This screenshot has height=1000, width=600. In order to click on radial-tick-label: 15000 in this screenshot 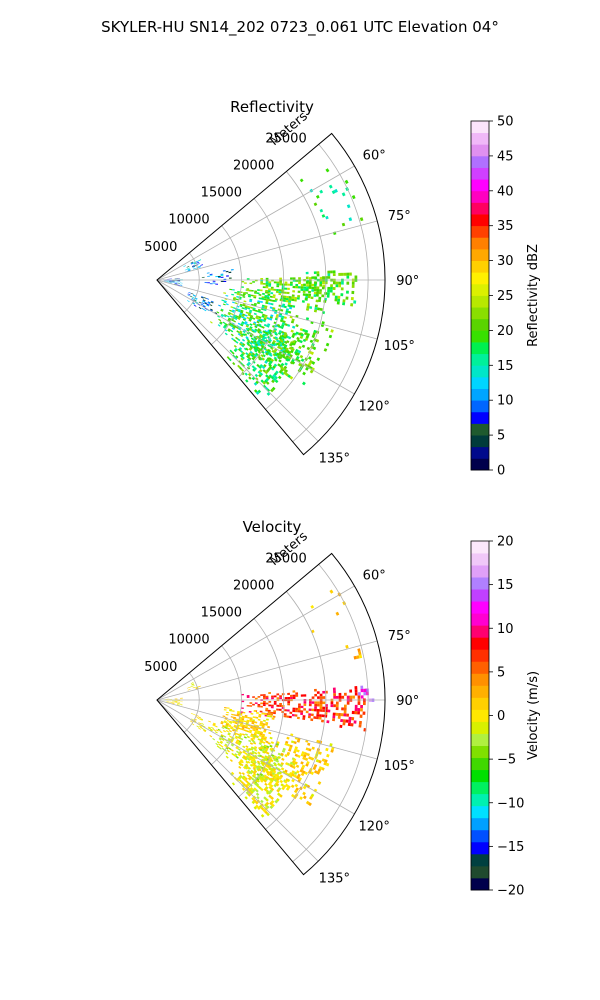, I will do `click(221, 613)`.